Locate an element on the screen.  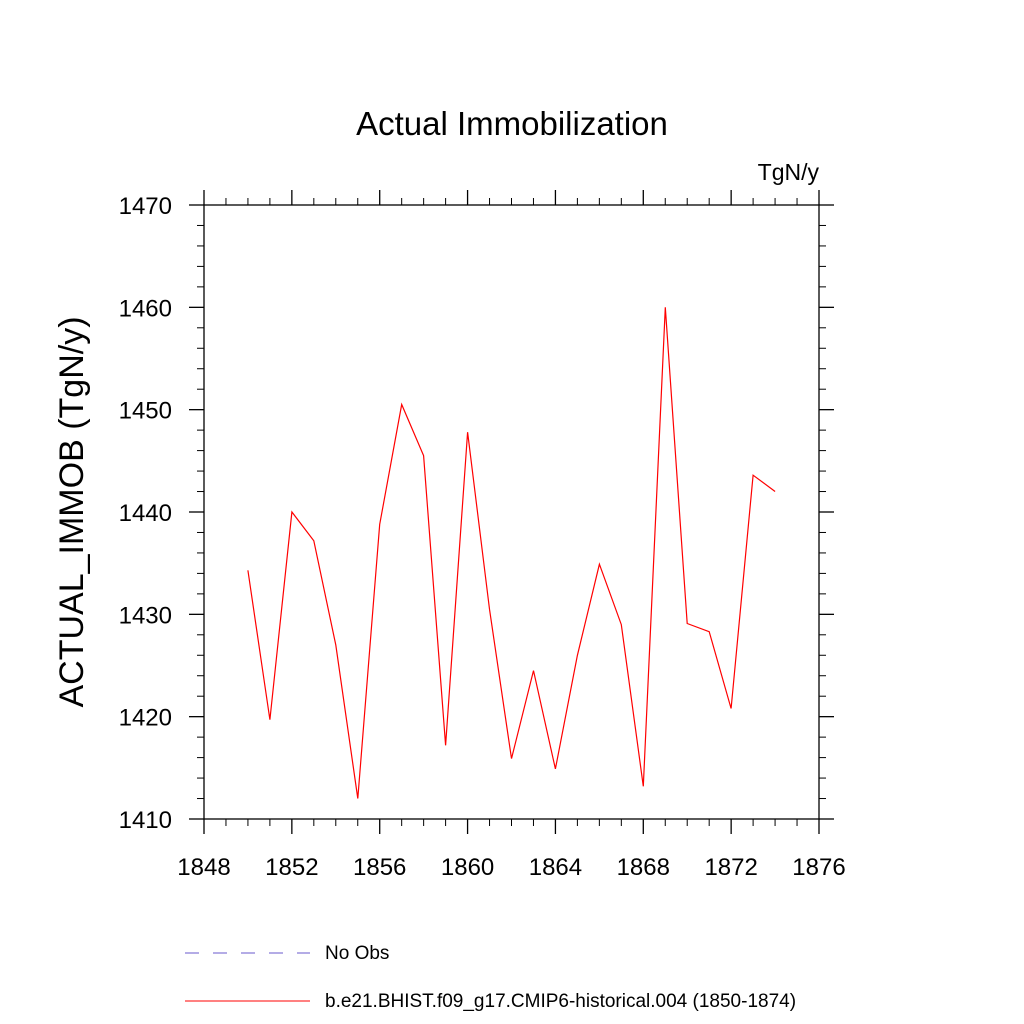
y-tick-labels: 1410 1420 1430 1440 1450 1460 1470 is located at coordinates (145, 513).